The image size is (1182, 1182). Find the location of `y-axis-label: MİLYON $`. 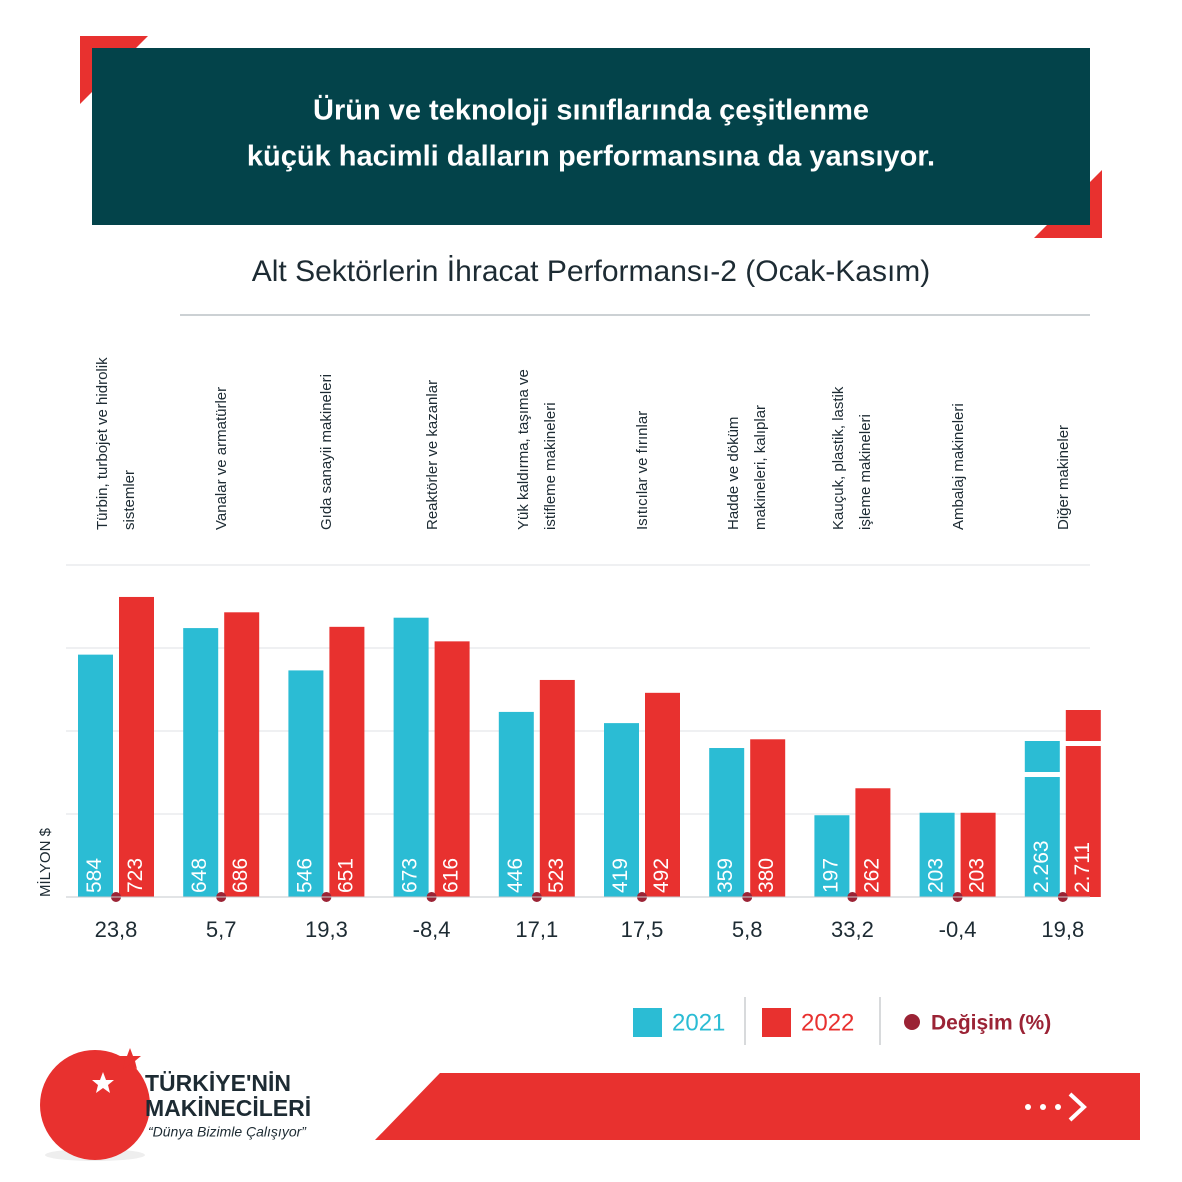

y-axis-label: MİLYON $ is located at coordinates (45, 862).